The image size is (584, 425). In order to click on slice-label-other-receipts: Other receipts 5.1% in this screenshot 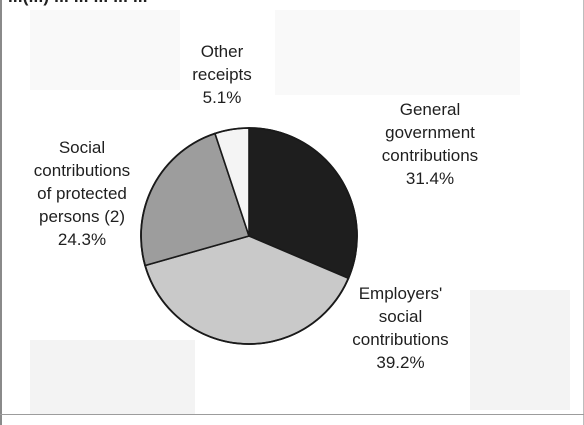, I will do `click(222, 74)`.